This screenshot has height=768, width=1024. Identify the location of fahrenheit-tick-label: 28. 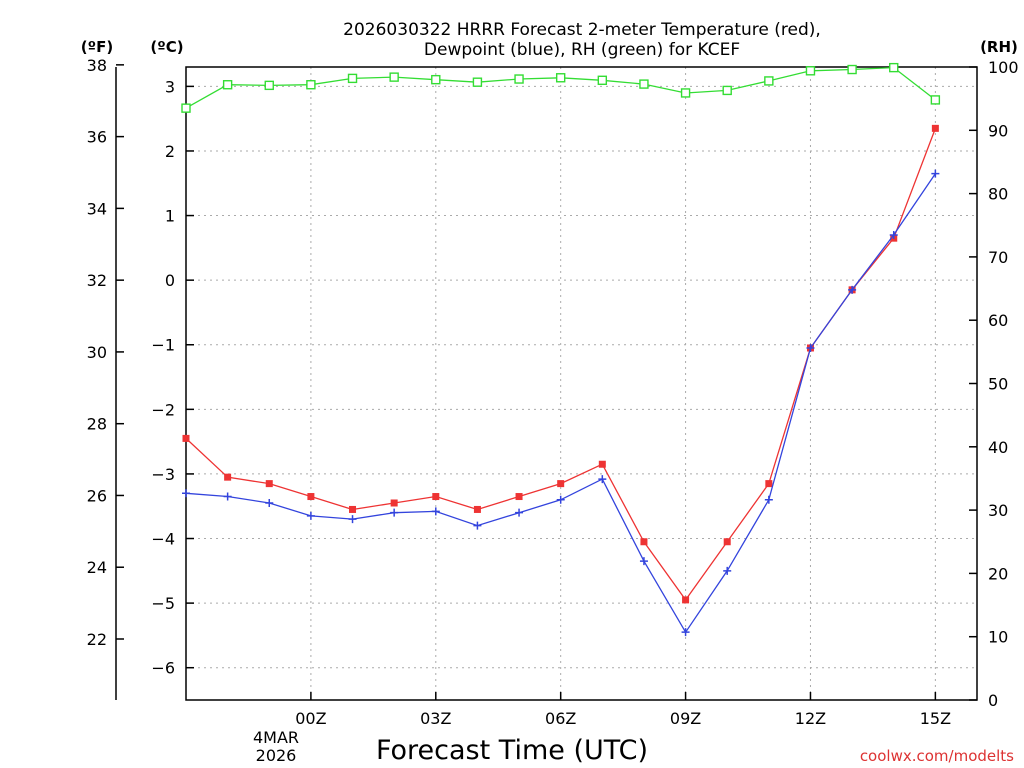
(97, 424).